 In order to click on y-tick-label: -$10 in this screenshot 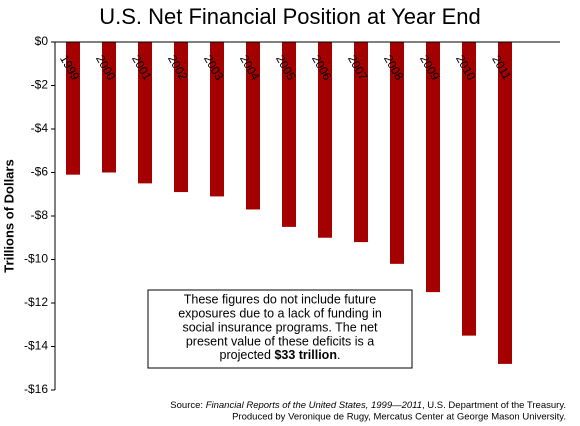, I will do `click(36, 259)`.